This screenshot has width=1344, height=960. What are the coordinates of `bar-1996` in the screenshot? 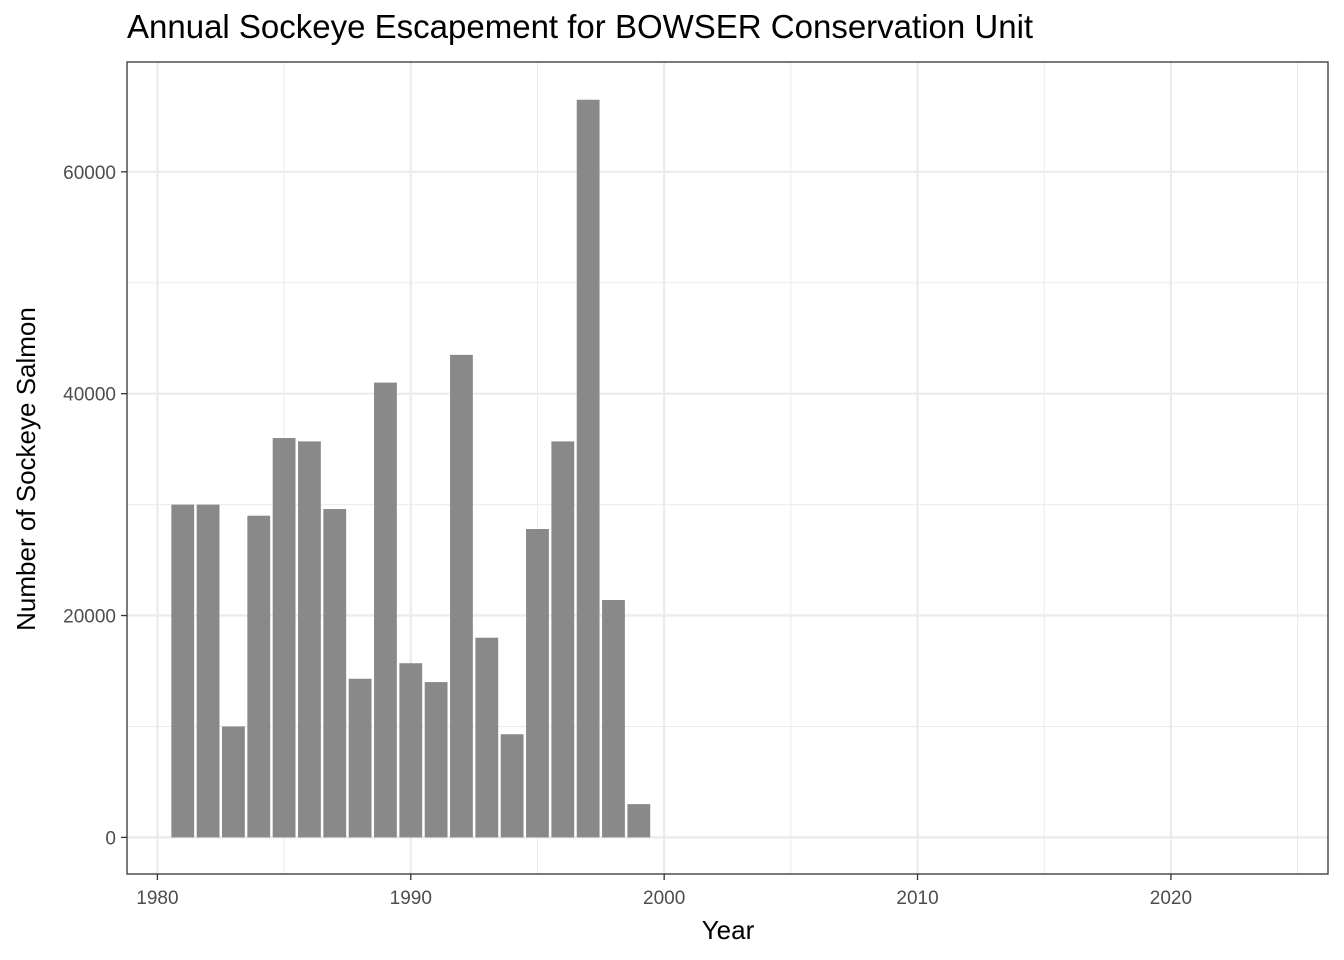 It's located at (563, 639).